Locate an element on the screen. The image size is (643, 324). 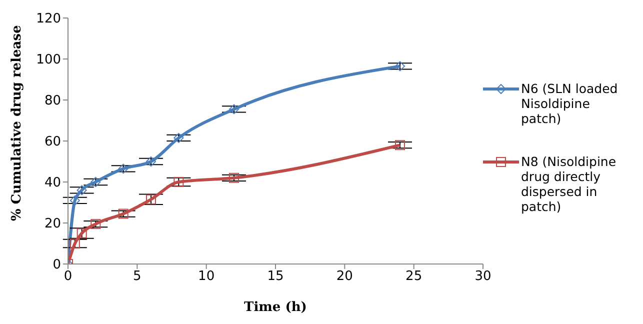
x-tick-label: 15 is located at coordinates (275, 276).